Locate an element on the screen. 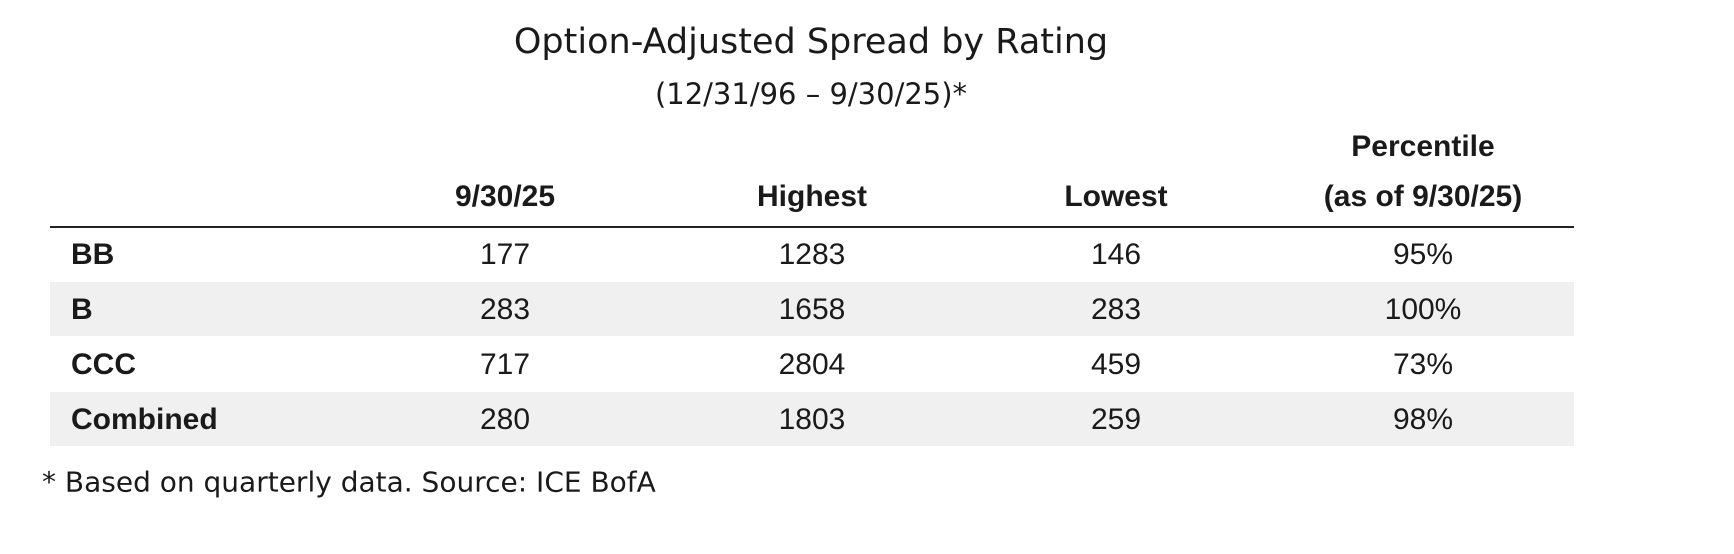 This screenshot has height=554, width=1734. cell: 717 is located at coordinates (505, 364).